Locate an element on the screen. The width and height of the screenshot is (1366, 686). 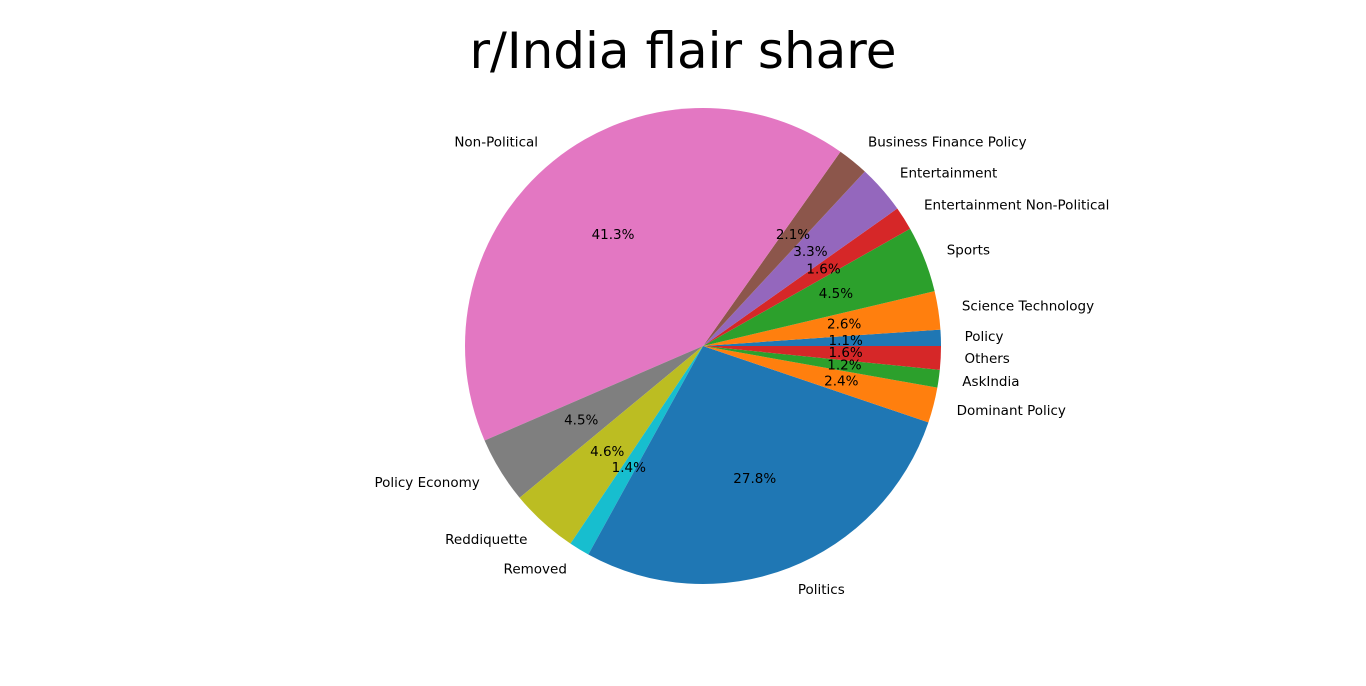
slice-percent-entertainment: 3.3% is located at coordinates (810, 252).